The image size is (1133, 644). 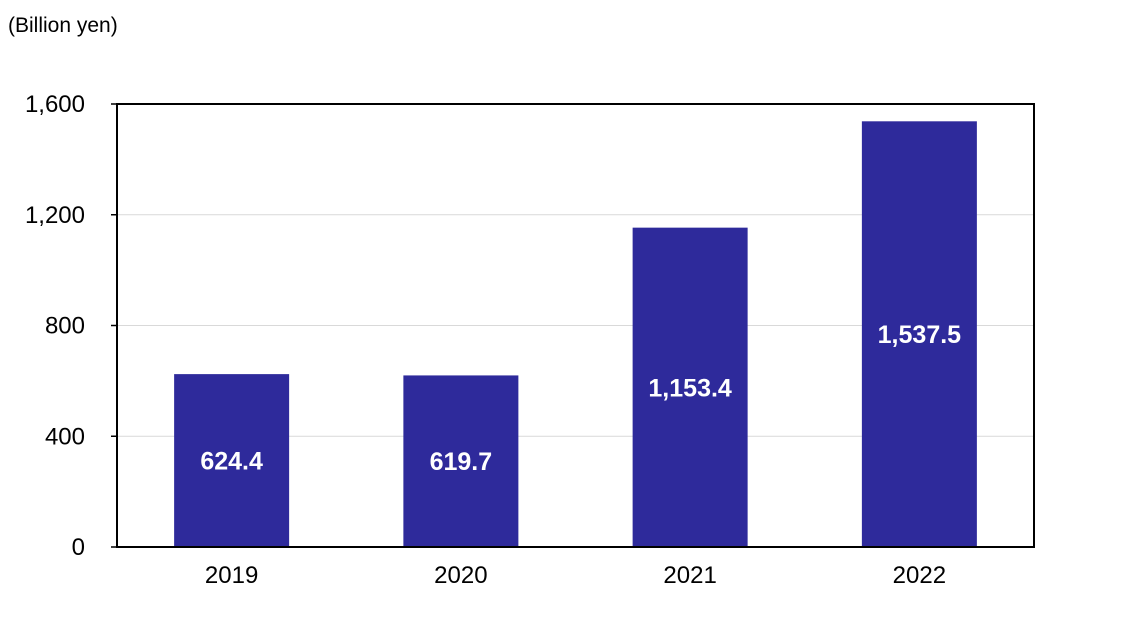 I want to click on y-axis-ticks: 0 400 800 1,200 1,600, so click(x=71, y=326).